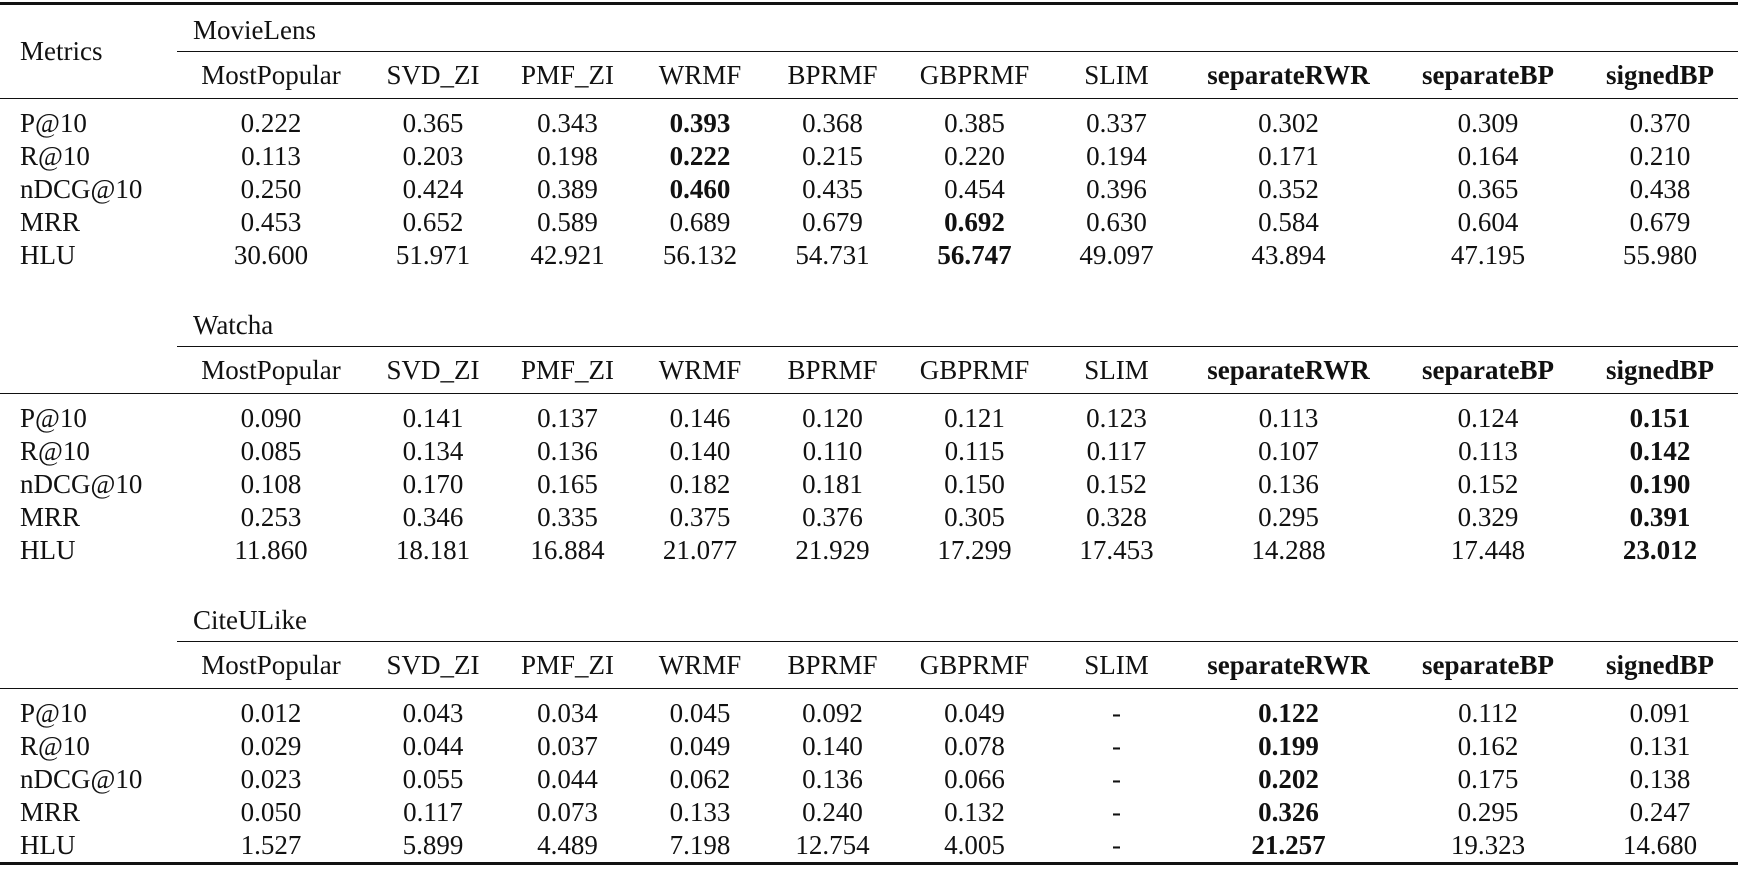 The image size is (1738, 870). Describe the element at coordinates (1288, 812) in the screenshot. I see `value-cell: 0.326` at that location.